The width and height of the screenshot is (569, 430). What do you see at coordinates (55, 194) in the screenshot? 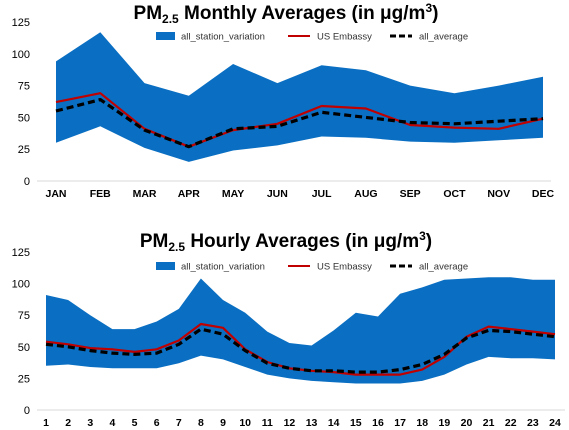
I see `x-tick-label: JAN` at bounding box center [55, 194].